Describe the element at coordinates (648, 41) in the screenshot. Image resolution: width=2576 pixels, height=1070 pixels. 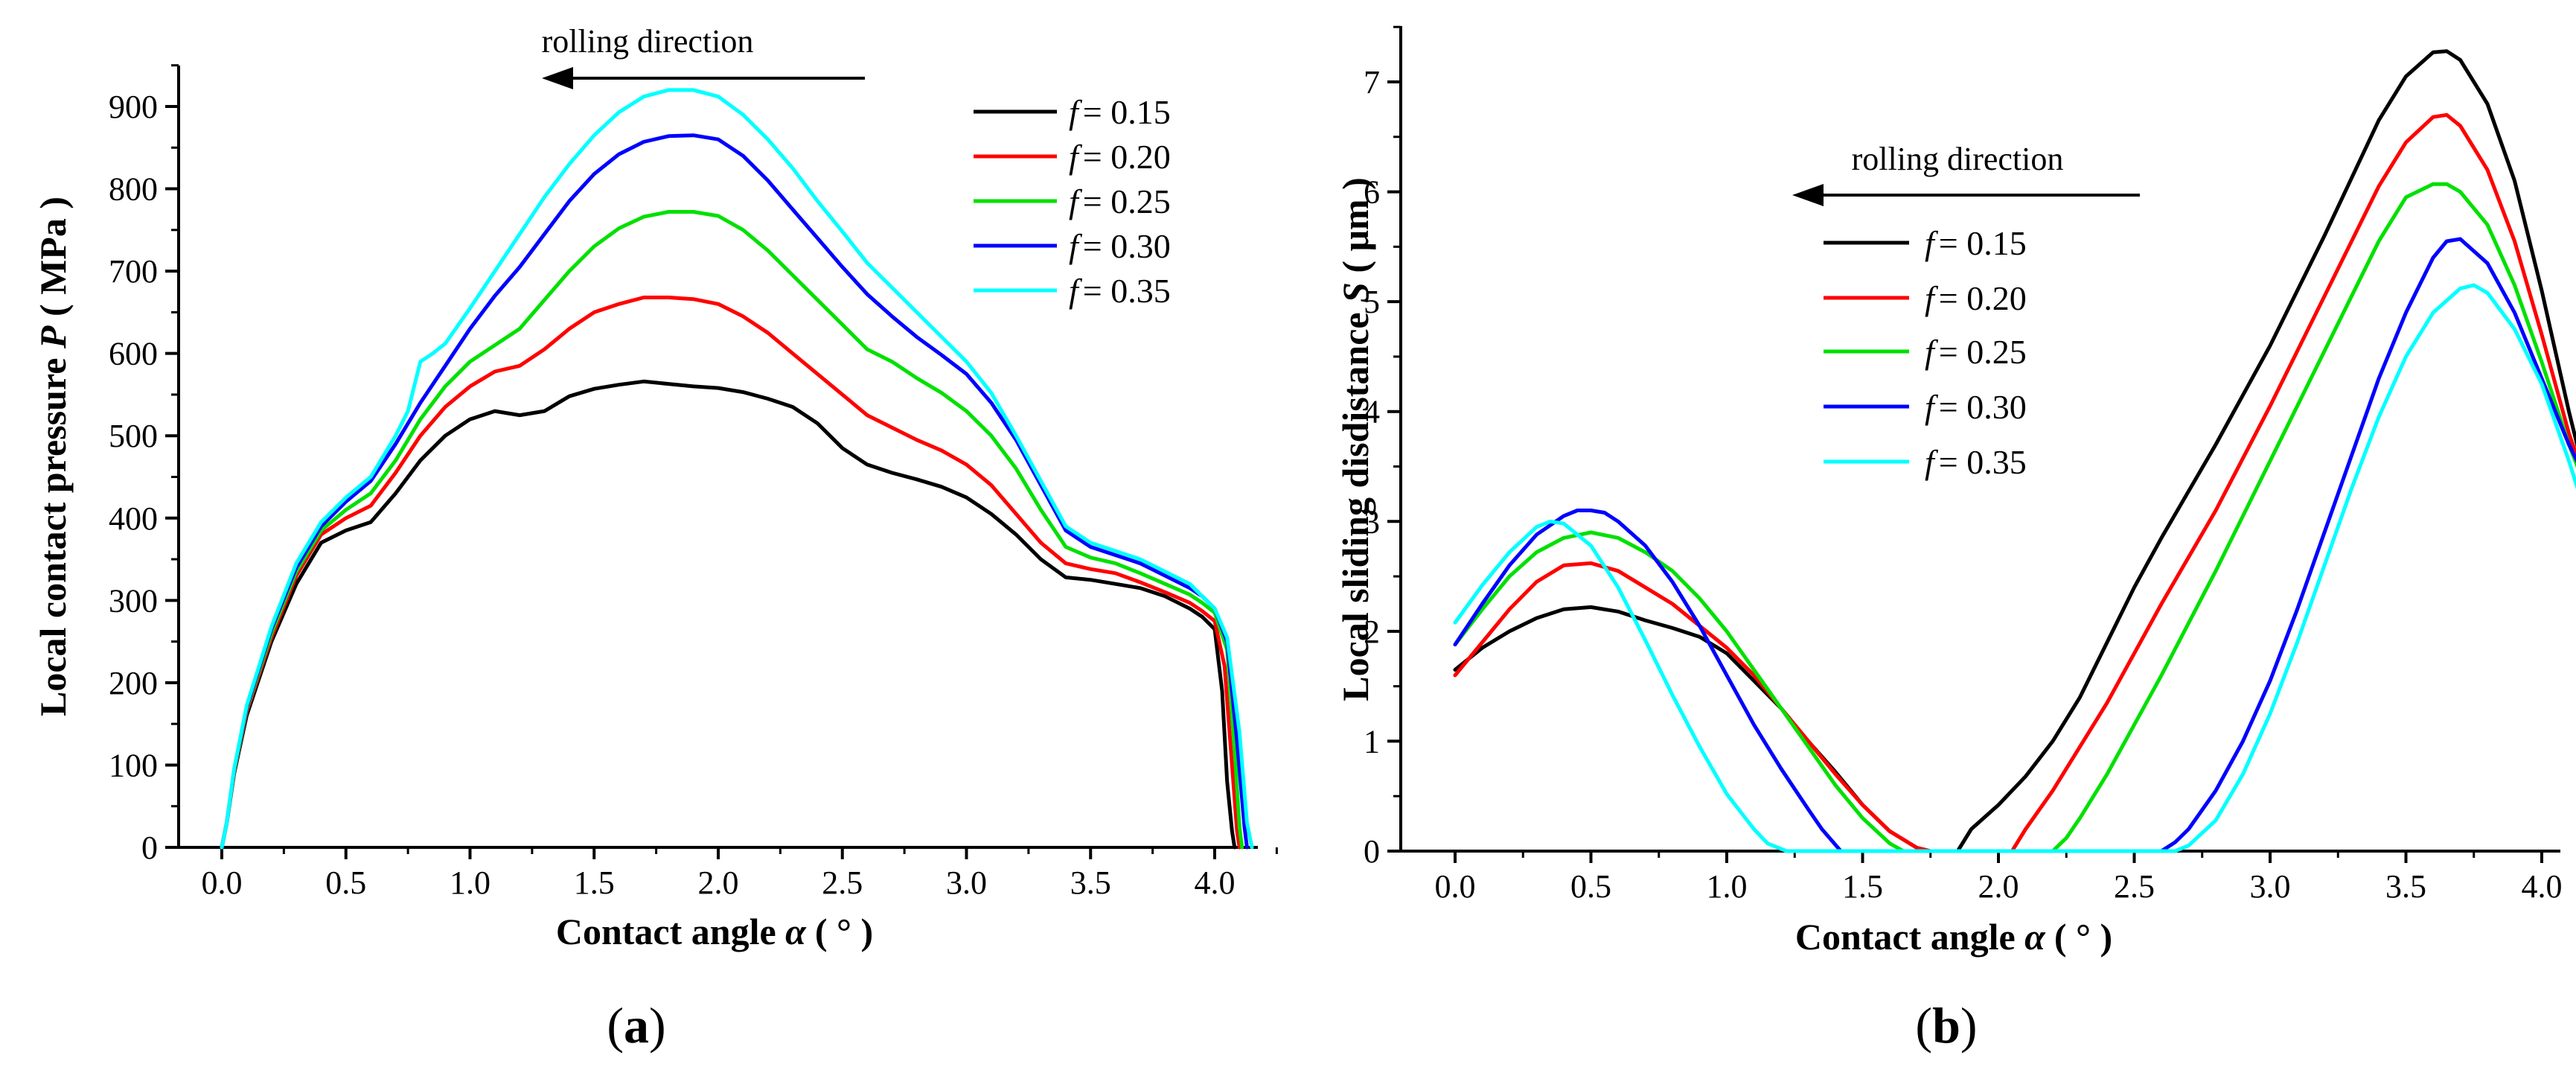
I see `chart-a-annotation-text: rolling direction` at that location.